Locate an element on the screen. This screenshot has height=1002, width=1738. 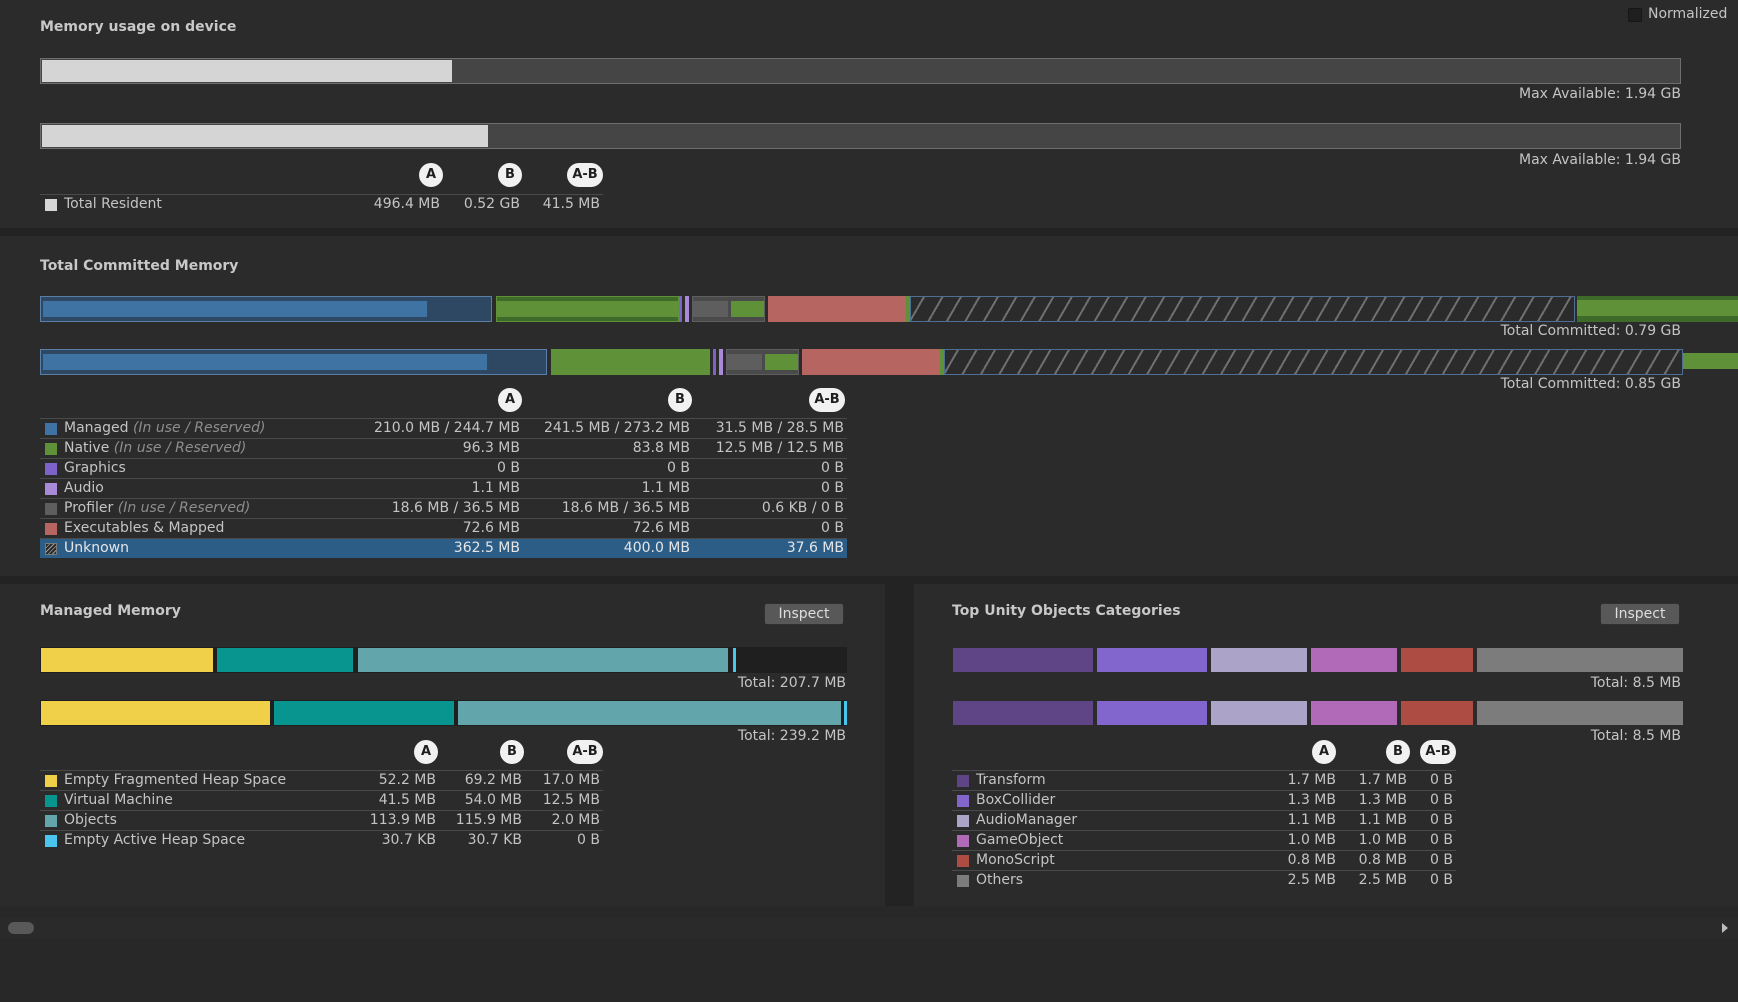
resident-bar-a-fill is located at coordinates (247, 71).